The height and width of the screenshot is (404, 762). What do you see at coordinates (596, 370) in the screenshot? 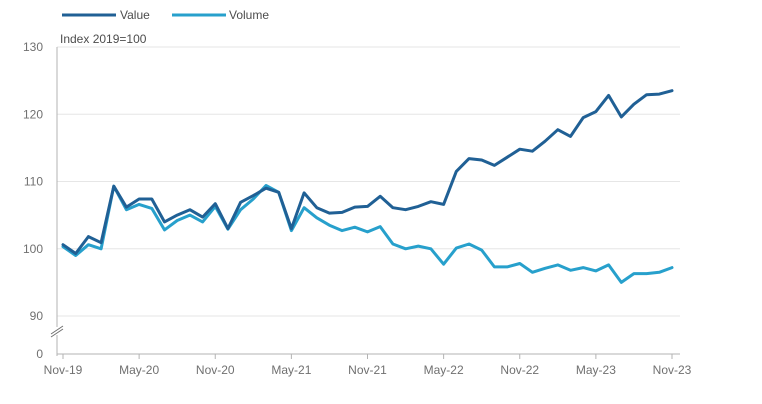
I see `x-tick-label-May-23: May-23` at bounding box center [596, 370].